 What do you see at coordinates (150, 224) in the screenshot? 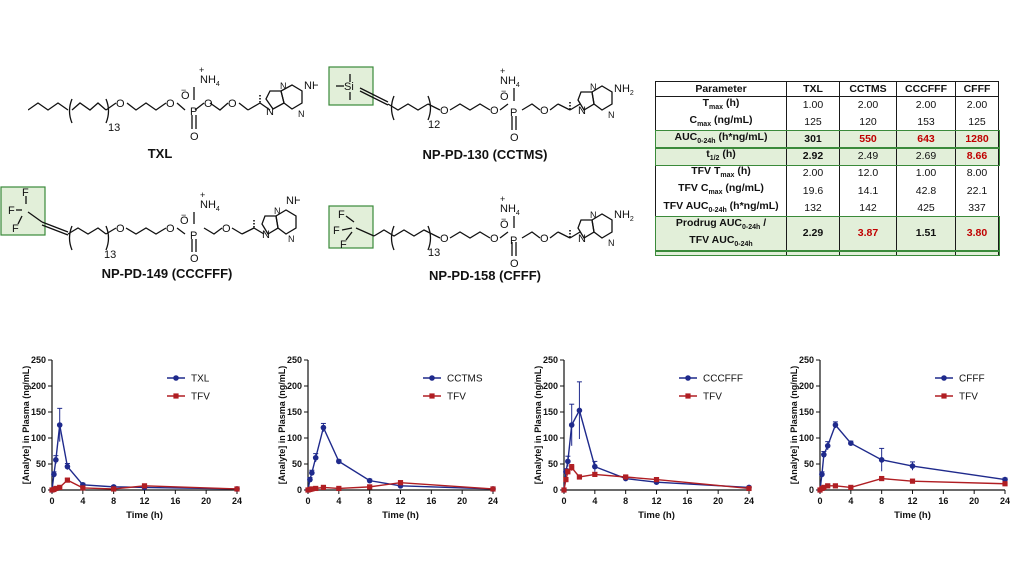
I see `structure-cccfff: F F F O O P O O − NH4 + O N N N NH2 13` at bounding box center [150, 224].